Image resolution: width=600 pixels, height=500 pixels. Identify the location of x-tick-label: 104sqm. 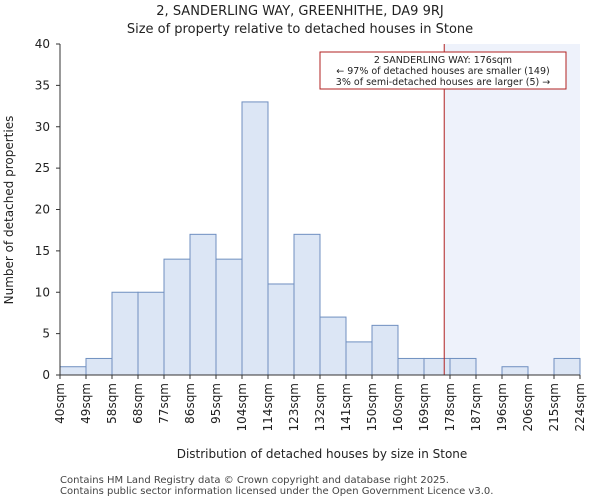
(242, 407).